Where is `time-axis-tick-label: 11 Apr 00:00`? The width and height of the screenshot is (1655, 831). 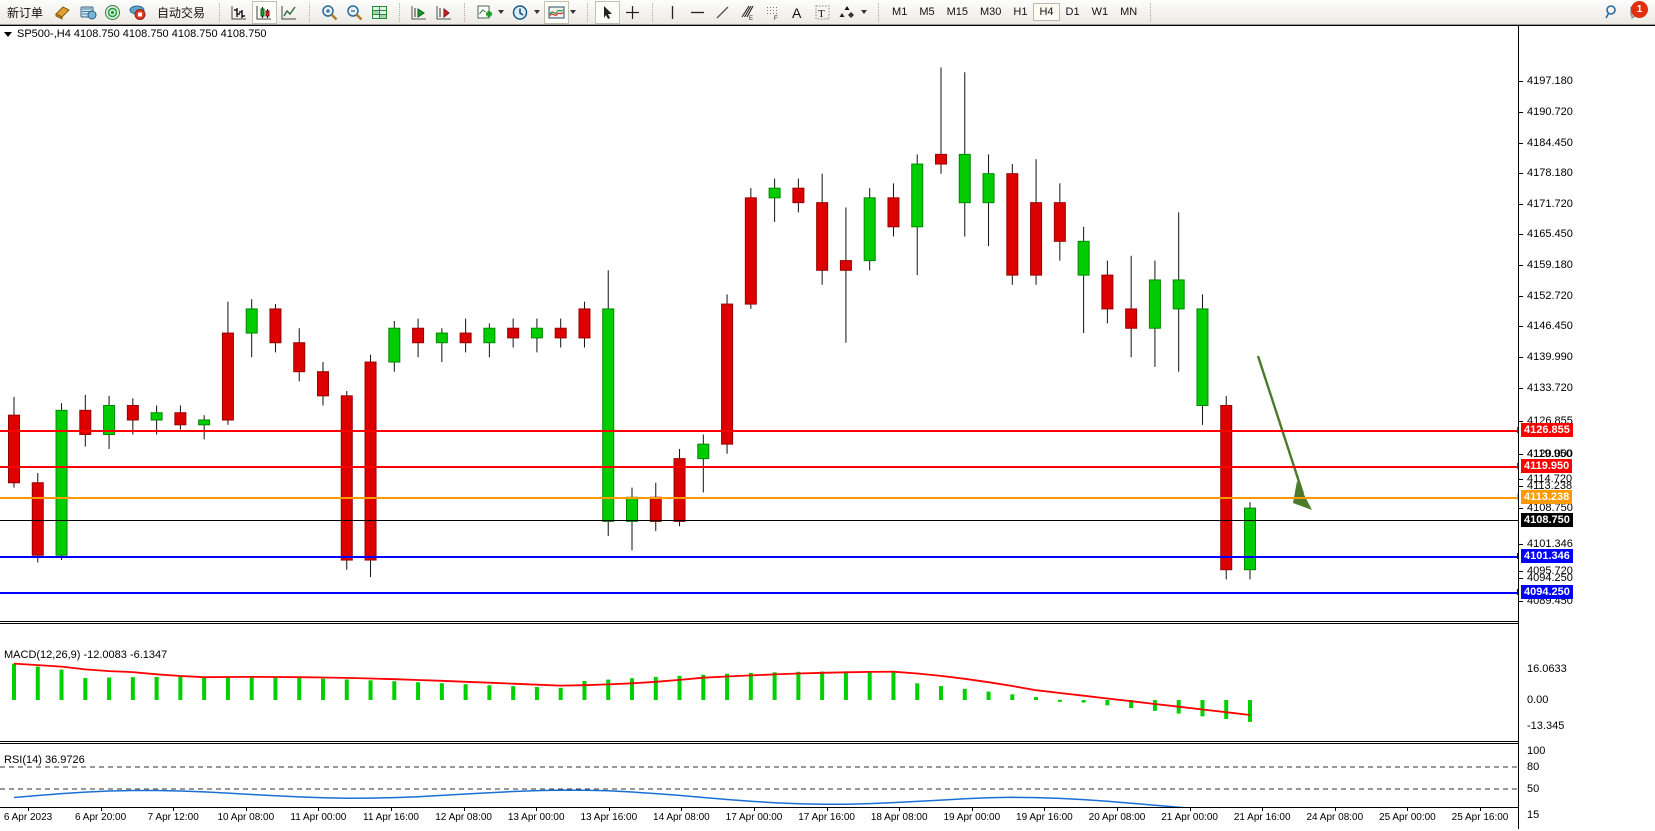 time-axis-tick-label: 11 Apr 00:00 is located at coordinates (318, 817).